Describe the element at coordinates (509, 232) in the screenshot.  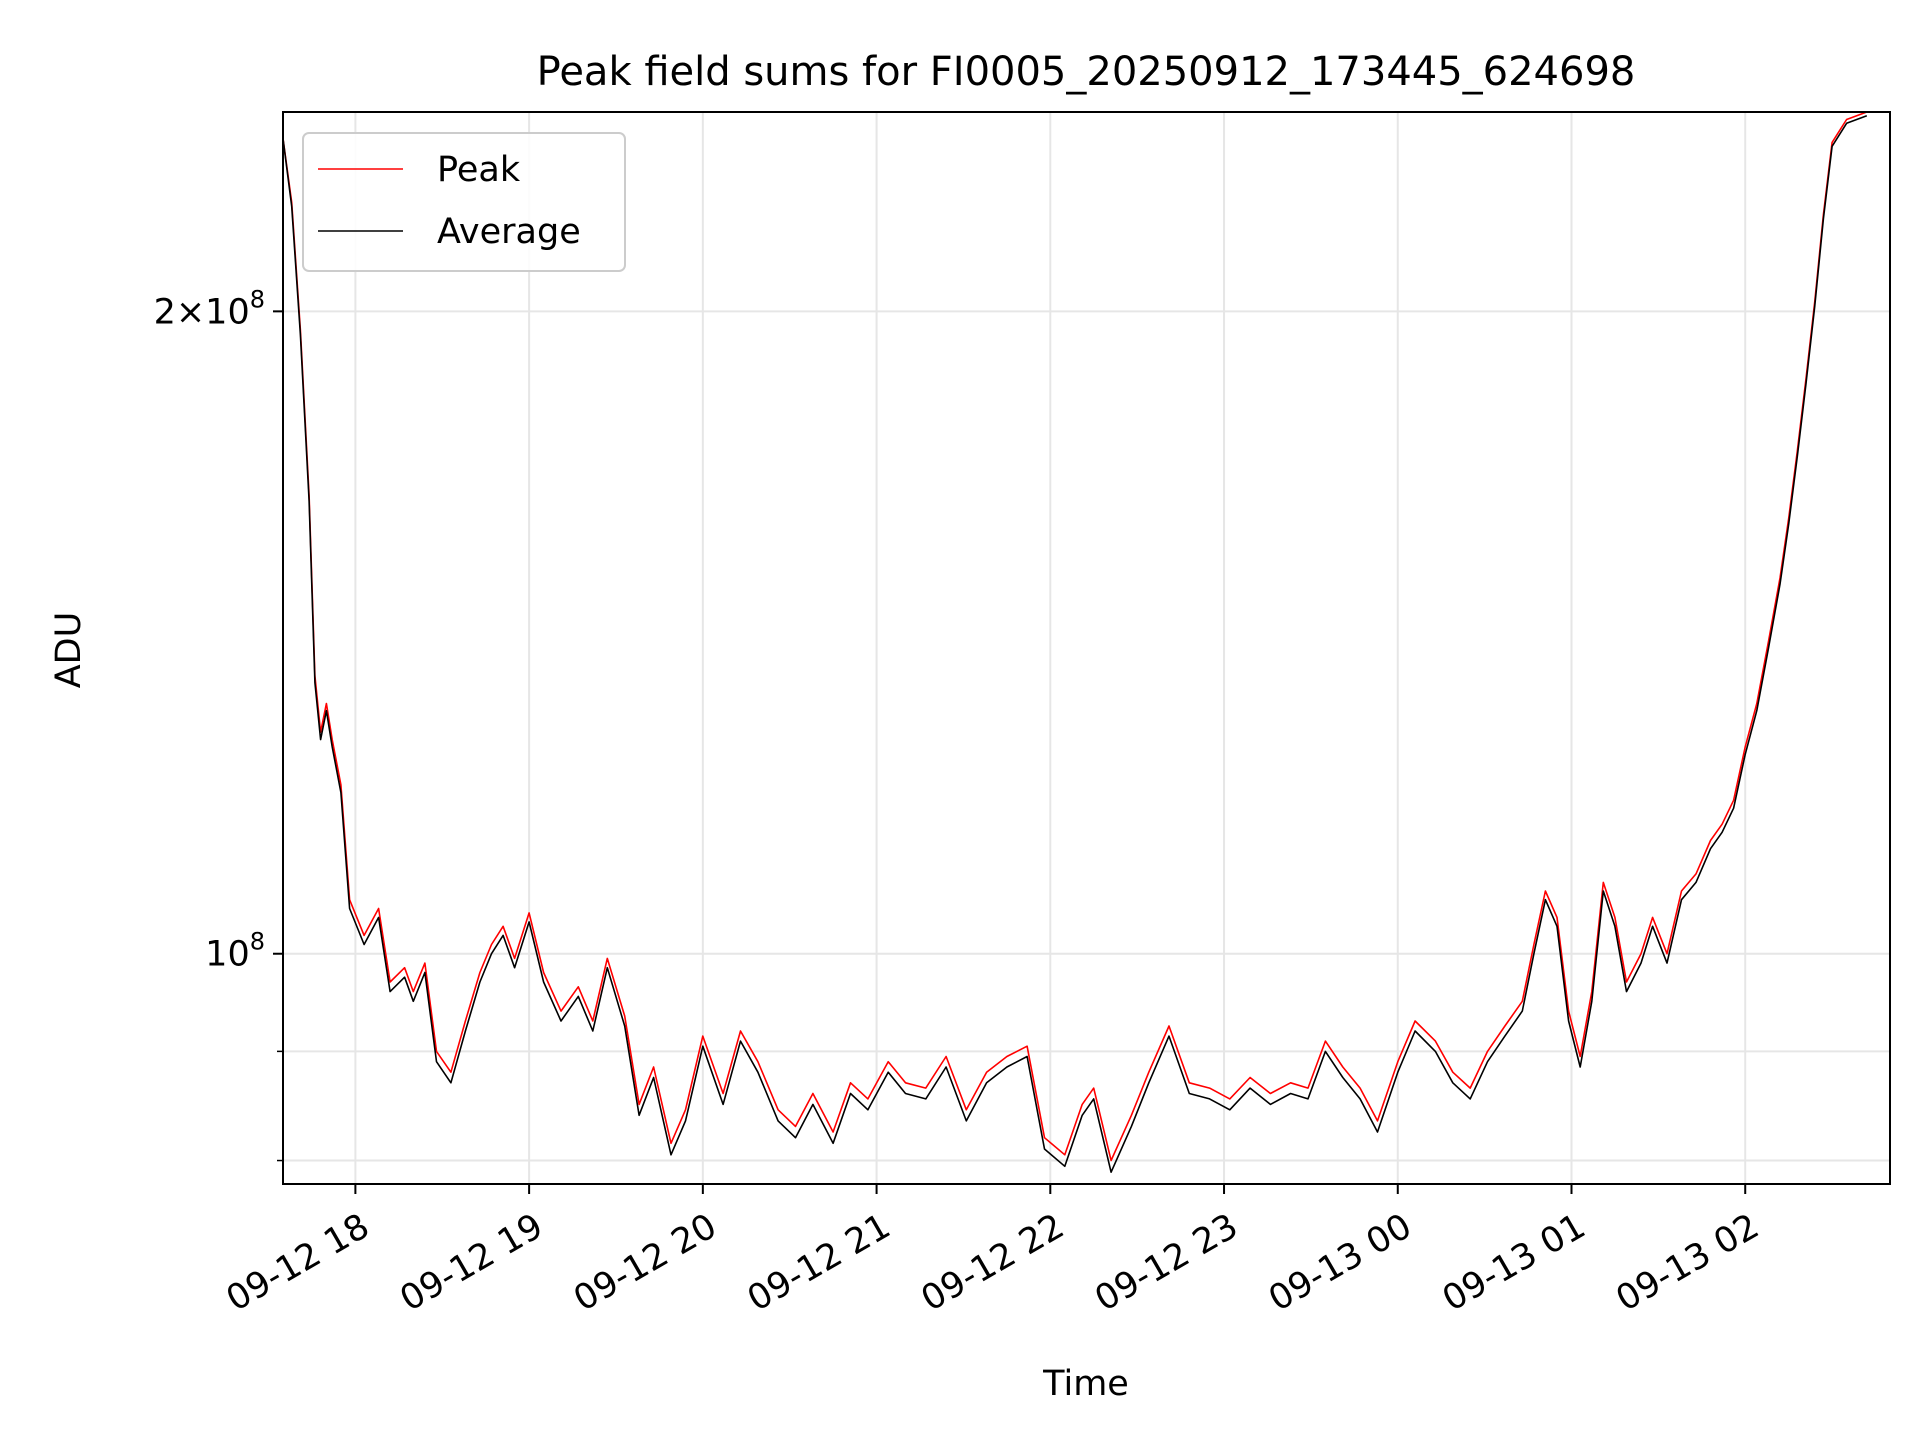
I see `legend-label-average: Average` at that location.